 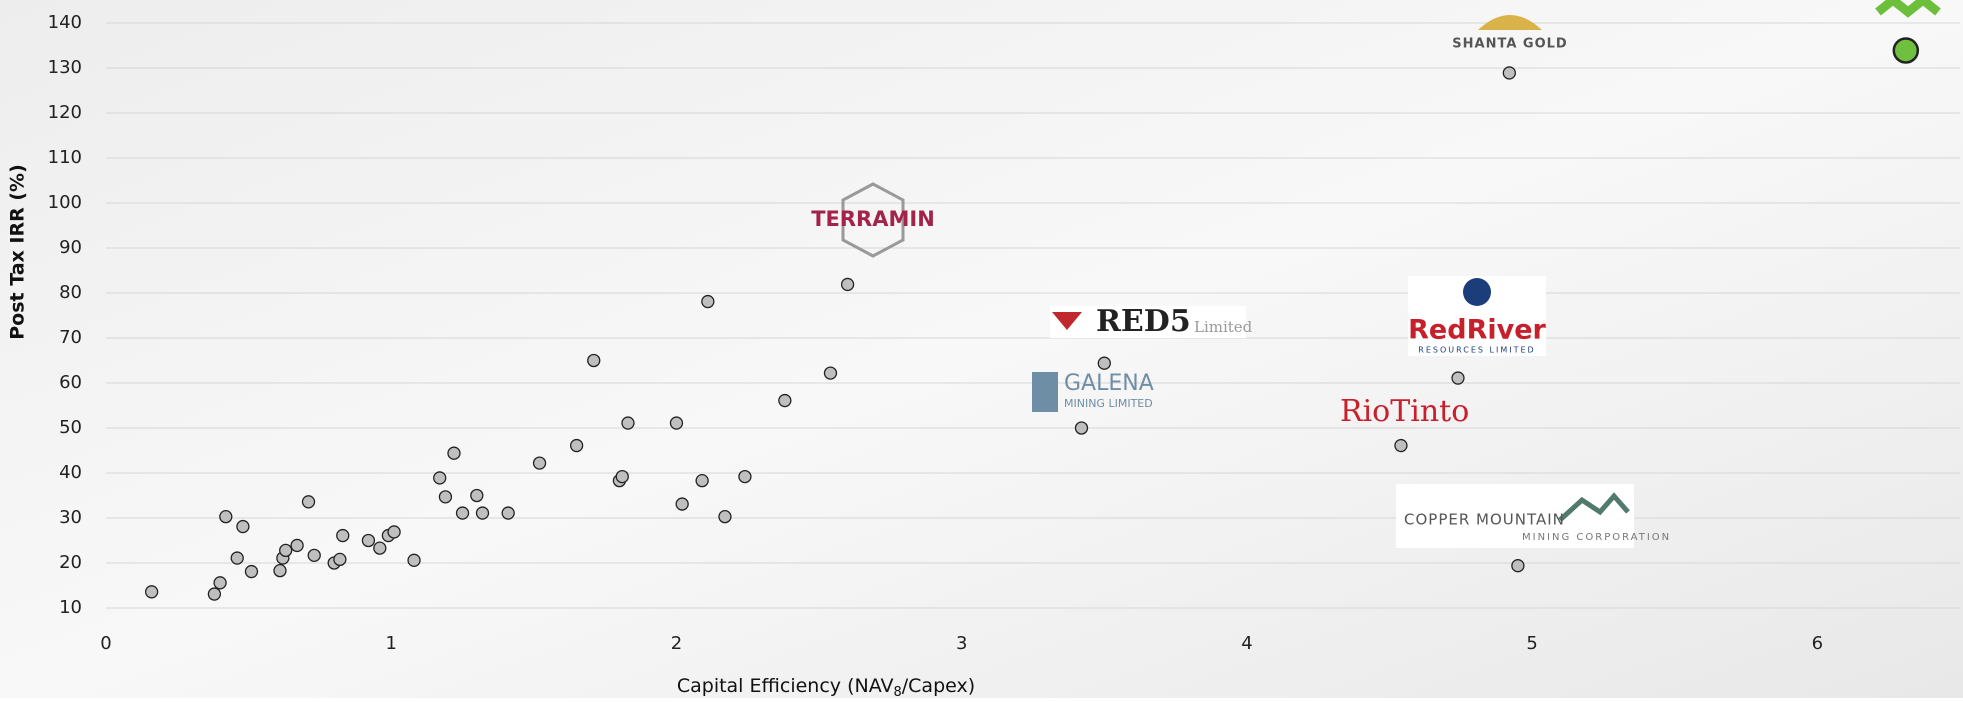 What do you see at coordinates (65, 67) in the screenshot?
I see `y-tick-label: 130` at bounding box center [65, 67].